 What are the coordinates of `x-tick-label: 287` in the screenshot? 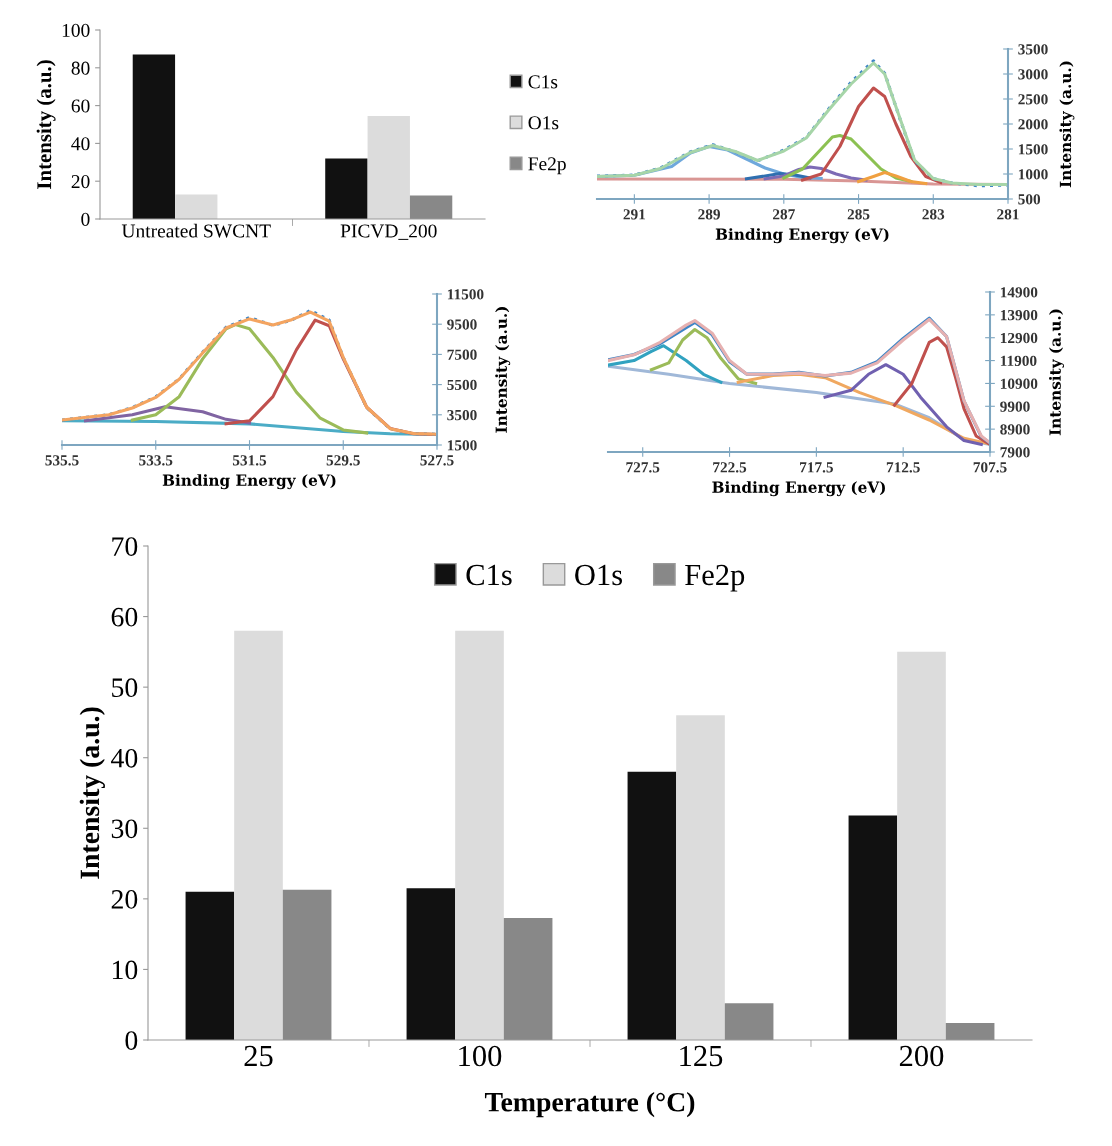 It's located at (784, 214).